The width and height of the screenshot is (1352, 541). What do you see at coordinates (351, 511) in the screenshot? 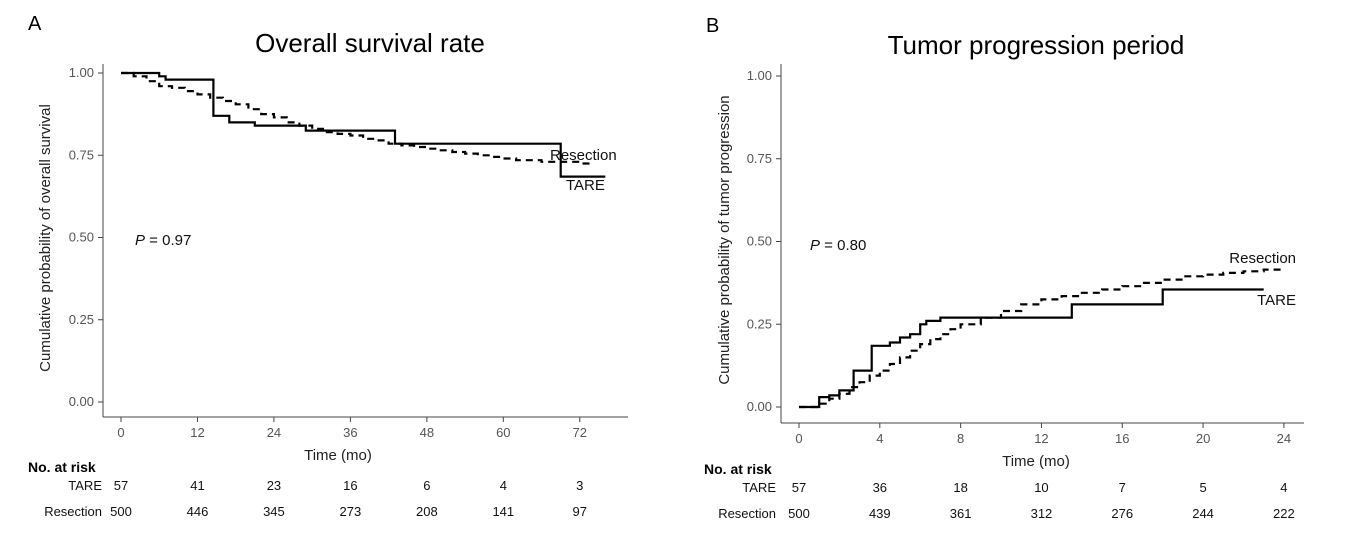
I see `risk-table-cell: 273` at bounding box center [351, 511].